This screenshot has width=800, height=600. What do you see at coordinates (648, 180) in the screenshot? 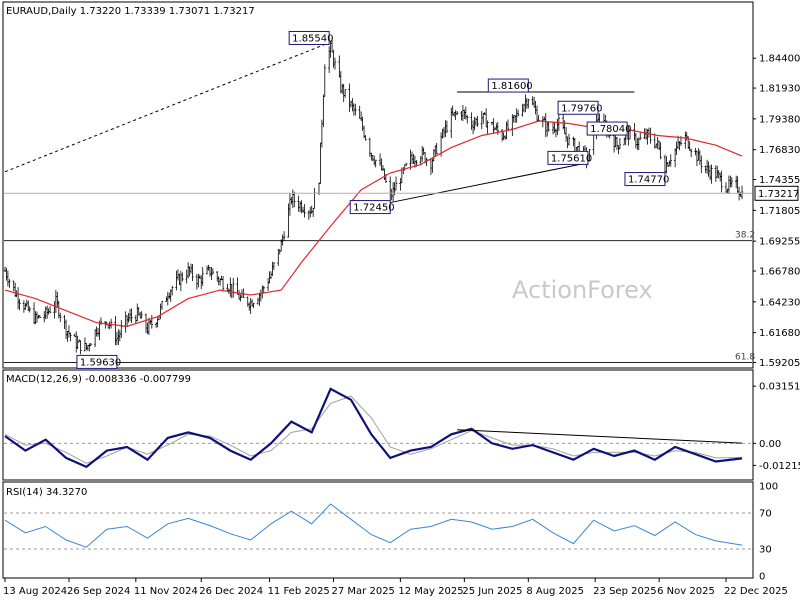
I see `price-annotation-label: 1.74770` at bounding box center [648, 180].